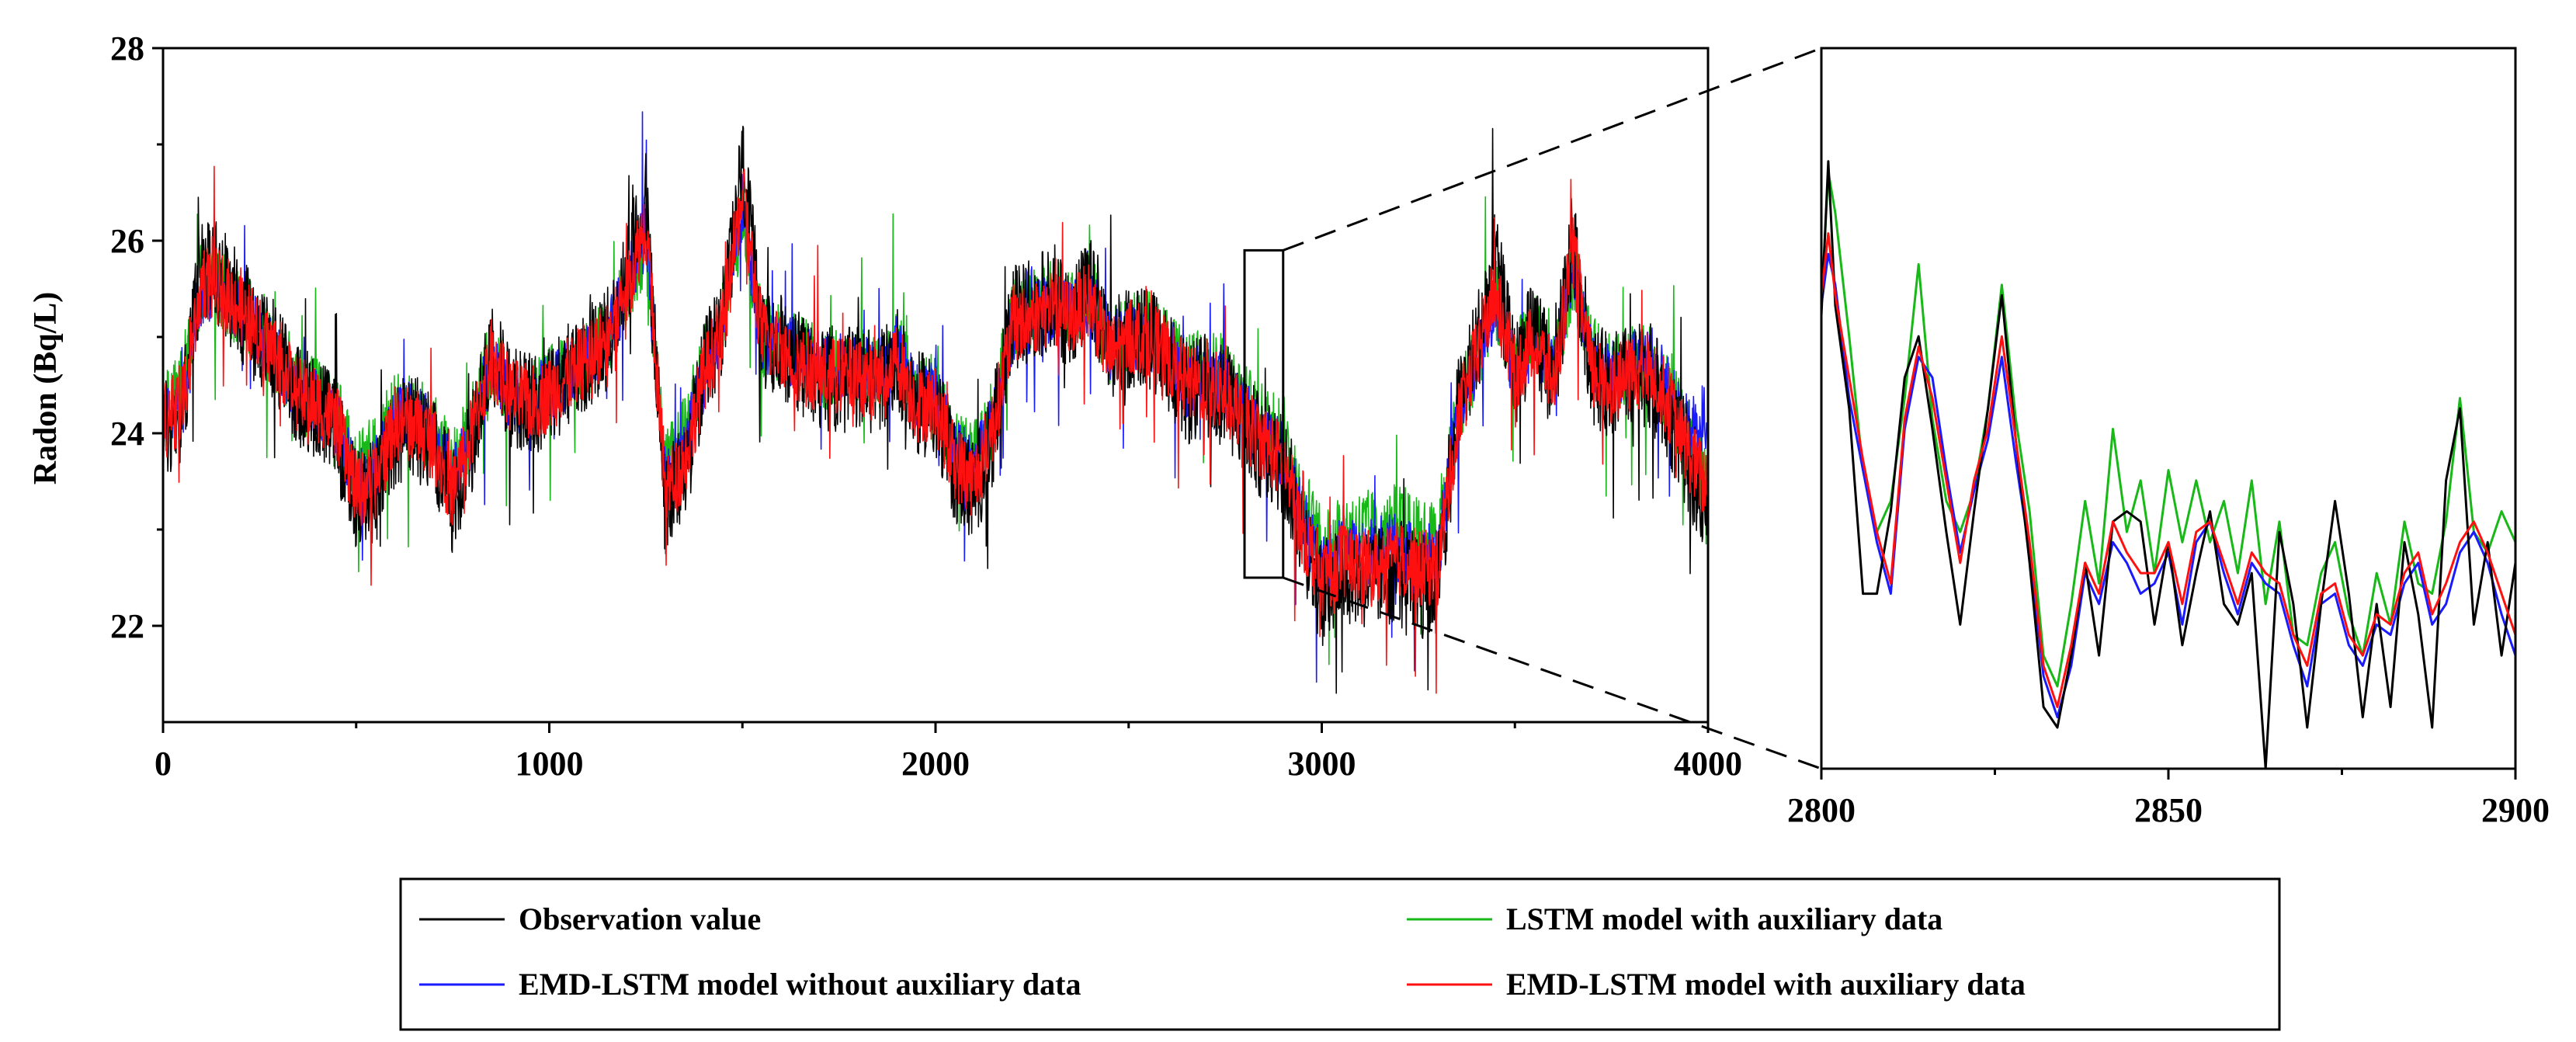  I want to click on zoom-x-tick-label: 2800, so click(1821, 810).